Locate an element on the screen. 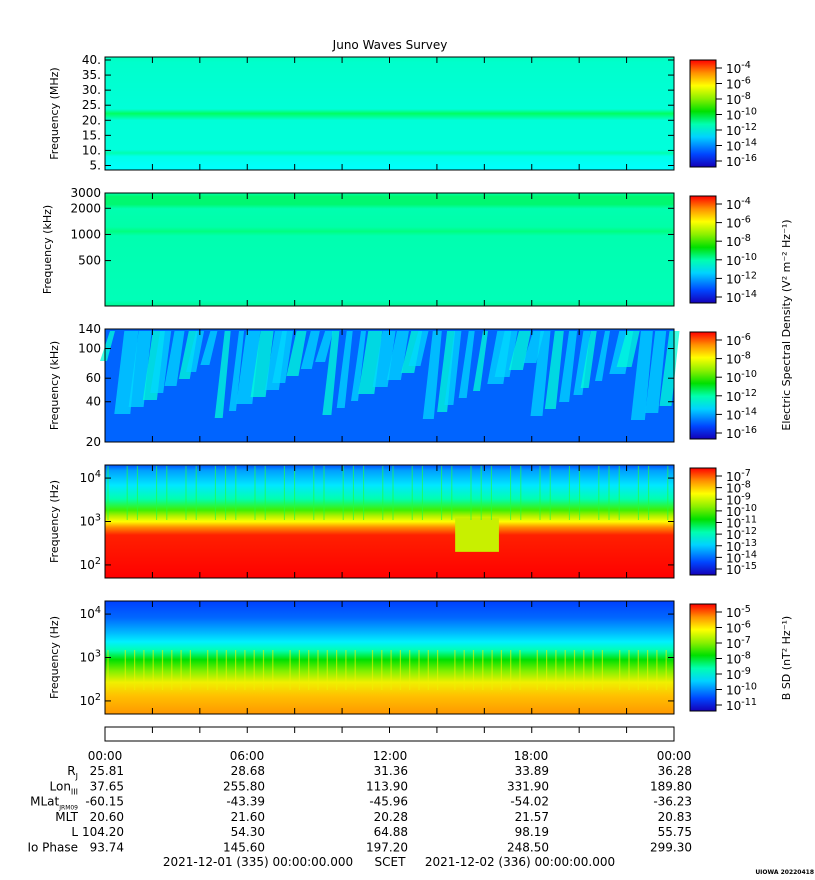  ephemeris-value: 189.80 is located at coordinates (671, 786).